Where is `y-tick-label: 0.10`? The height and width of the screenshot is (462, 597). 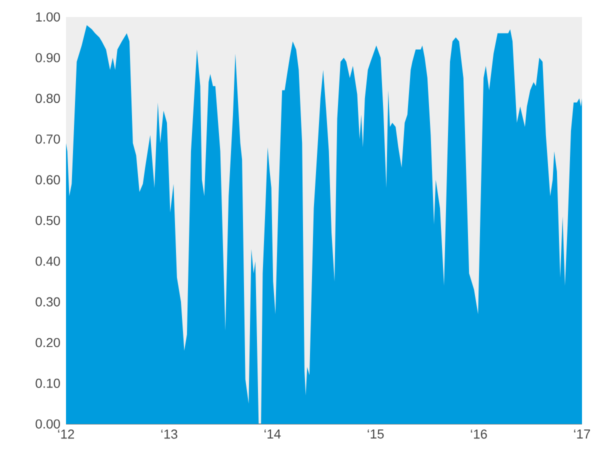 y-tick-label: 0.10 is located at coordinates (48, 383).